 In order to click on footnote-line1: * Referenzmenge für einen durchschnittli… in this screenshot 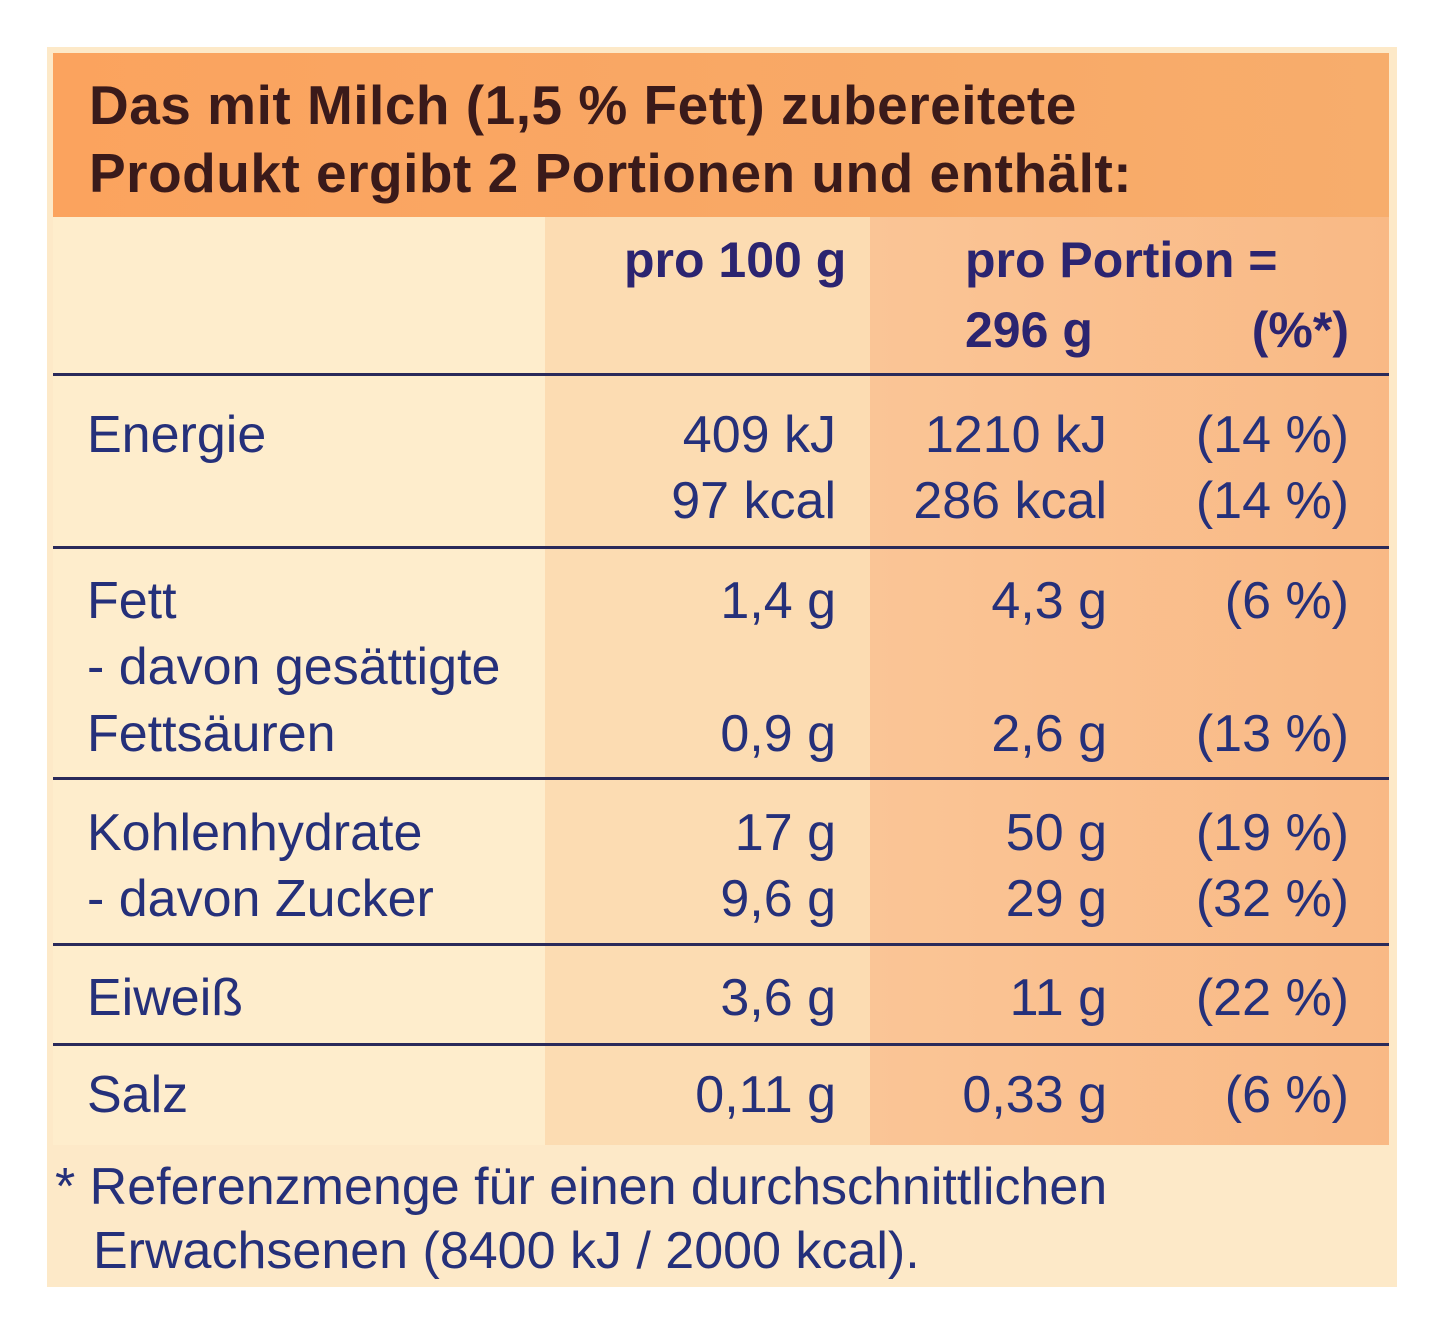, I will do `click(581, 1187)`.